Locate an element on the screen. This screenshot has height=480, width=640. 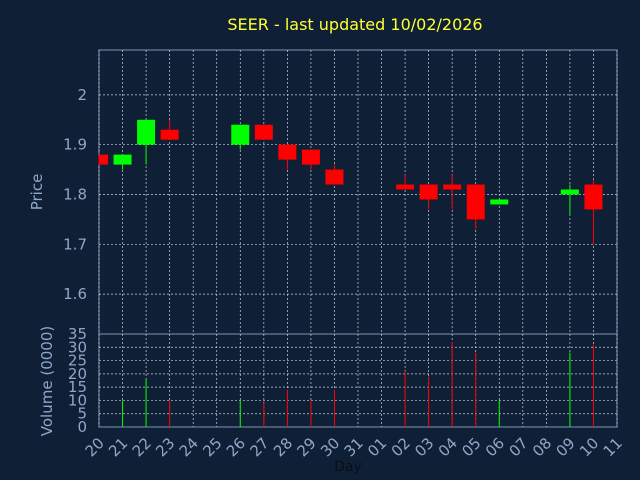
price-tick-label: 1.9 is located at coordinates (75, 145).